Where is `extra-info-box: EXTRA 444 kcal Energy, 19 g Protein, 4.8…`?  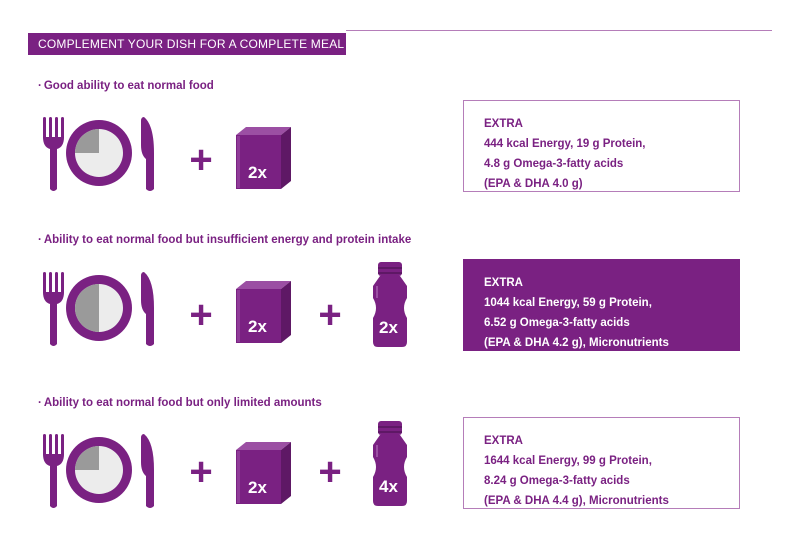
extra-info-box: EXTRA 444 kcal Energy, 19 g Protein, 4.8… is located at coordinates (601, 146).